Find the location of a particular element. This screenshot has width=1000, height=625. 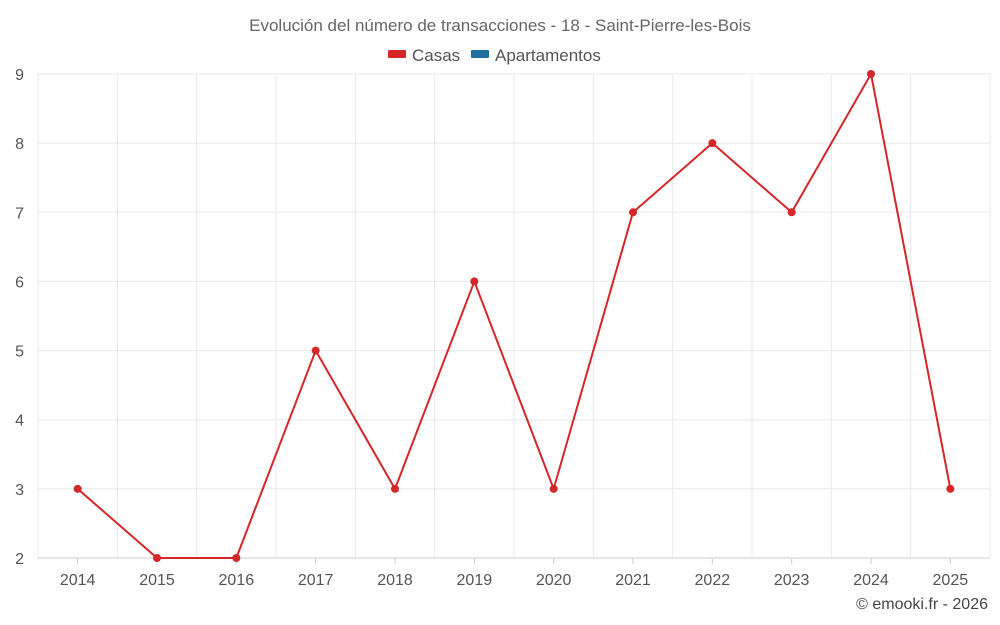

y-tick-label: 7 is located at coordinates (19, 213).